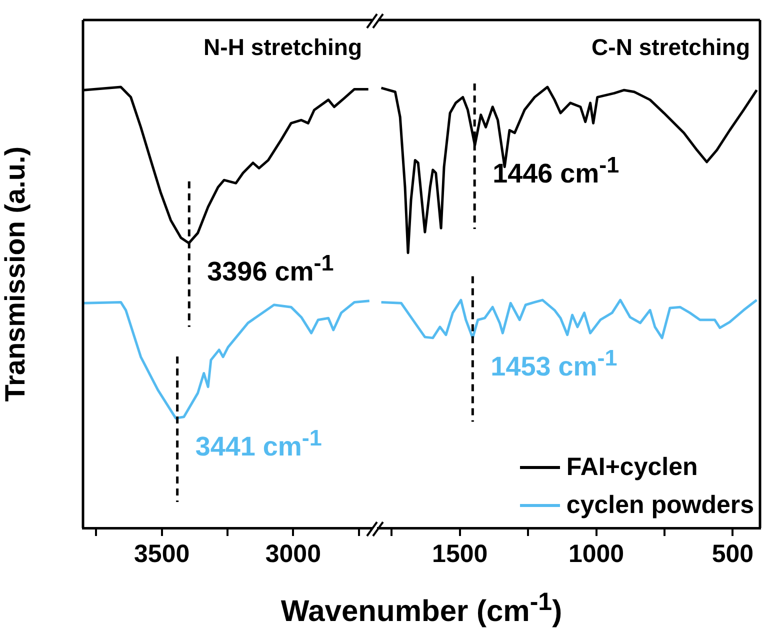 The image size is (773, 644). I want to click on x-axis-title: Wavenumber (cm$^{-1}$), so click(422, 608).